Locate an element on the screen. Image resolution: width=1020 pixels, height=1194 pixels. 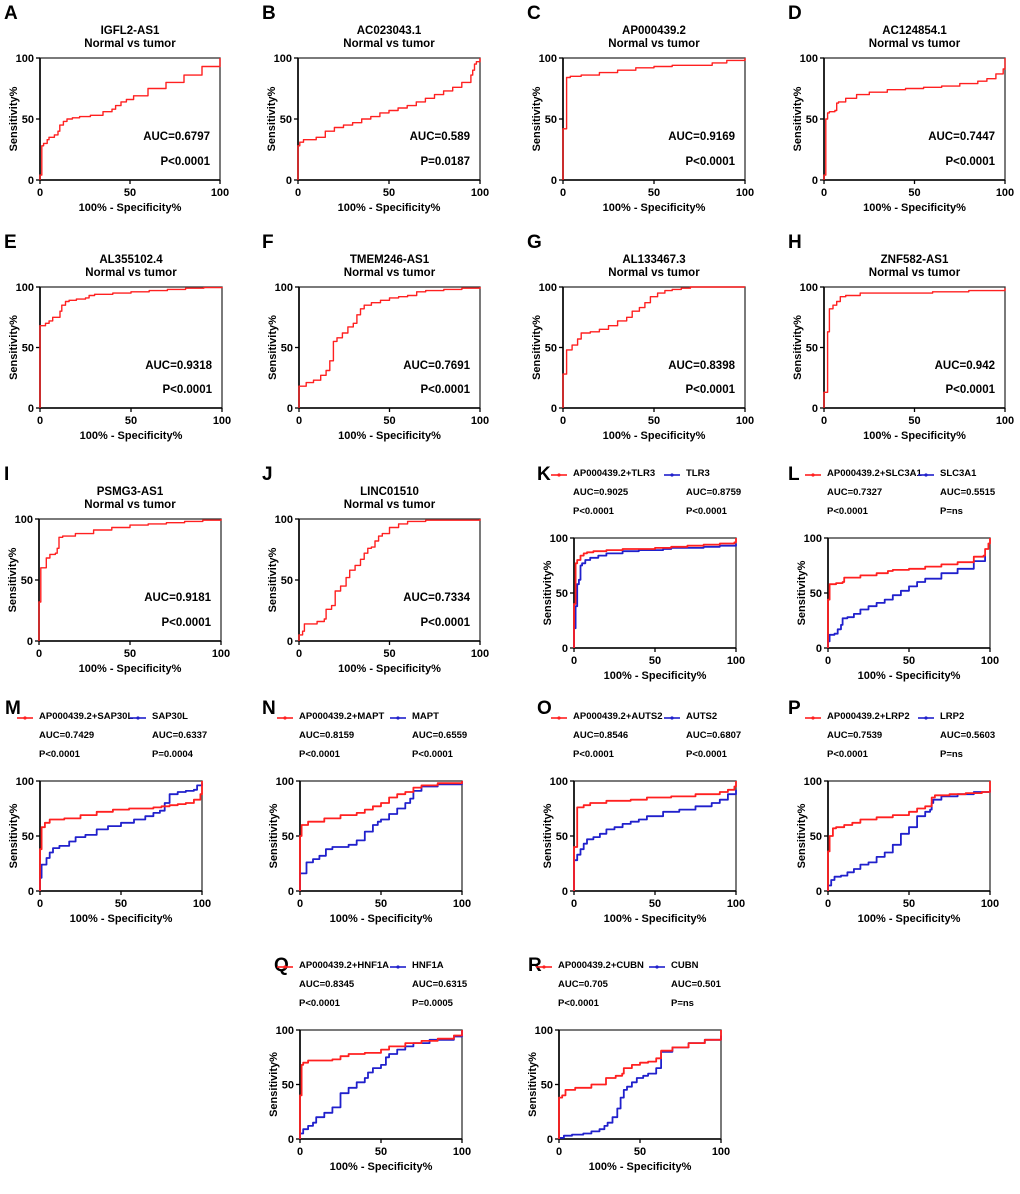
auc-label: AUC=0.9169 is located at coordinates (701, 137).